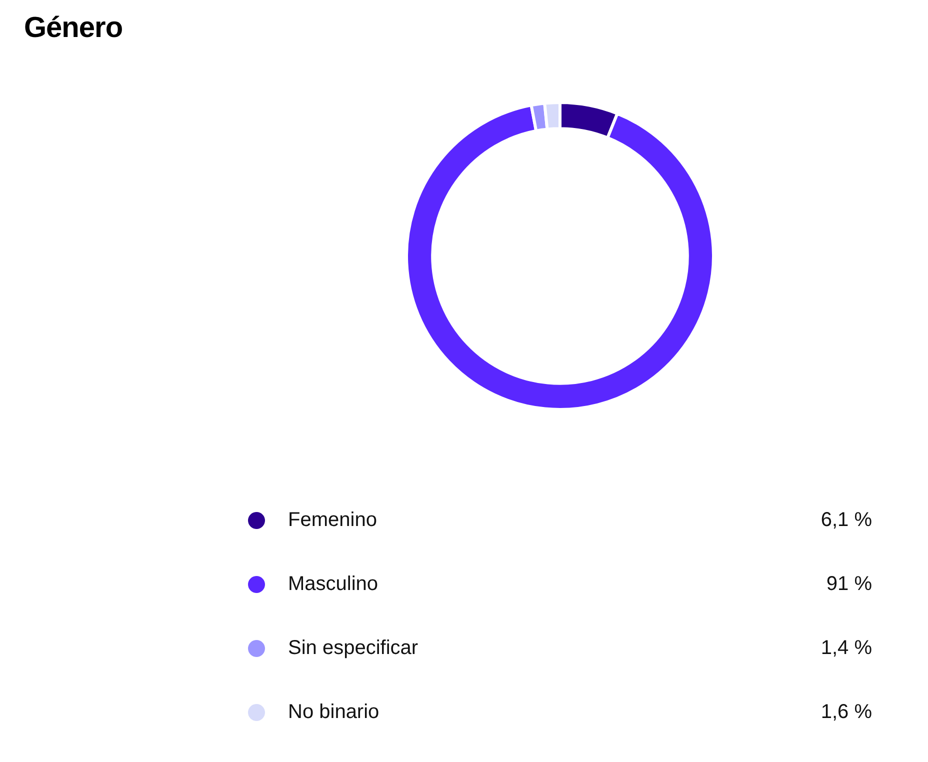 This screenshot has width=928, height=762. What do you see at coordinates (333, 520) in the screenshot?
I see `legend-label: Femenino` at bounding box center [333, 520].